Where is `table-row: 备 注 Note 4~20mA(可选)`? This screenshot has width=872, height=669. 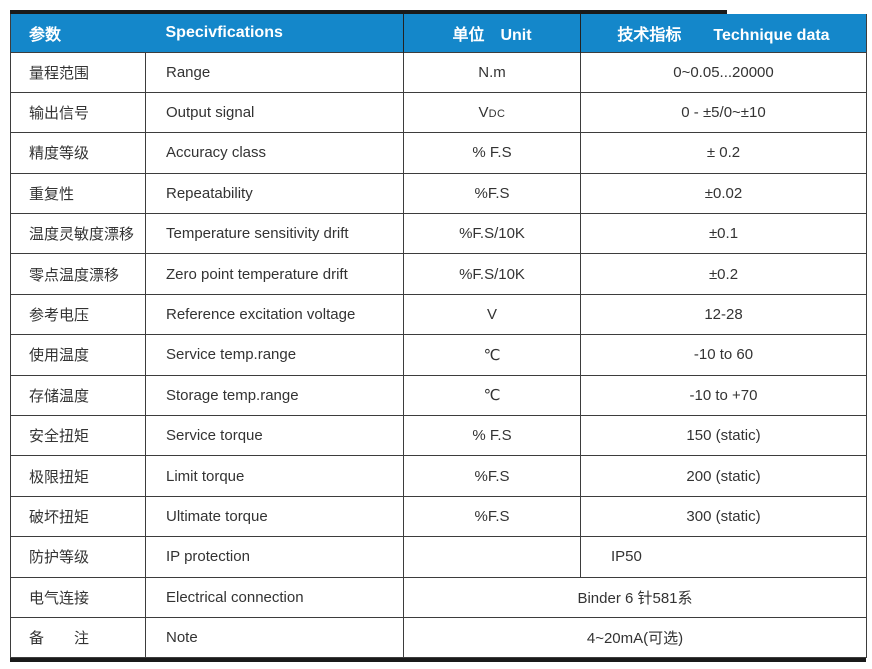
table-row: 备 注 Note 4~20mA(可选) is located at coordinates (438, 637).